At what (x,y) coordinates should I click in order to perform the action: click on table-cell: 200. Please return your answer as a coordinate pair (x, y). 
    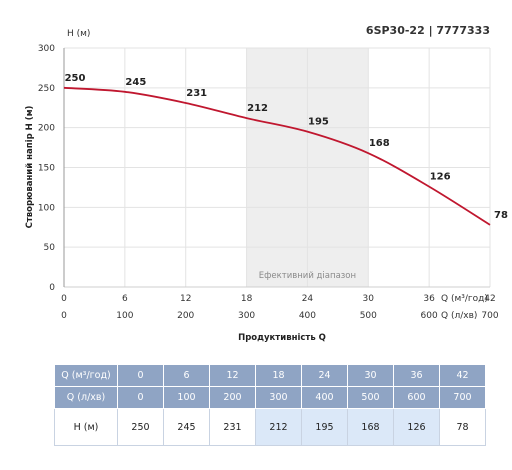
    Looking at the image, I should click on (232, 397).